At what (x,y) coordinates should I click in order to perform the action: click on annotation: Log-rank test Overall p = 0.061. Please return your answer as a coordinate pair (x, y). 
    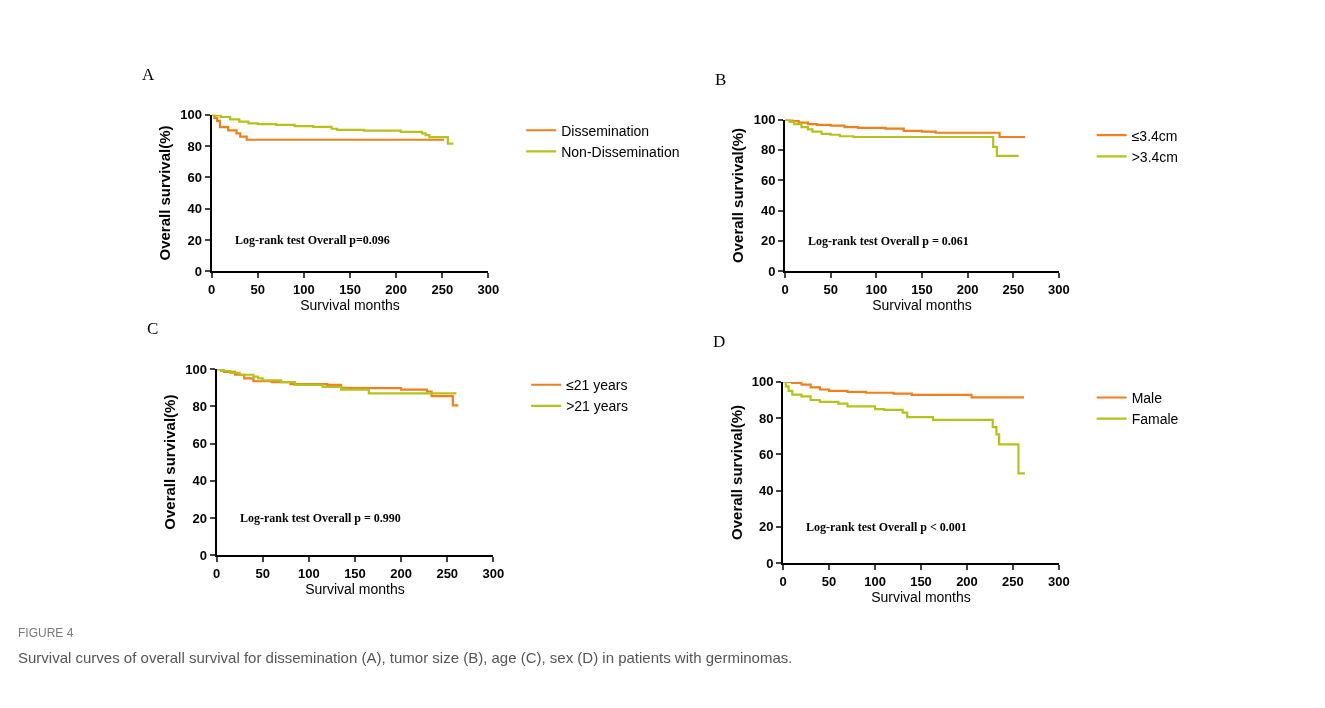
    Looking at the image, I should click on (888, 241).